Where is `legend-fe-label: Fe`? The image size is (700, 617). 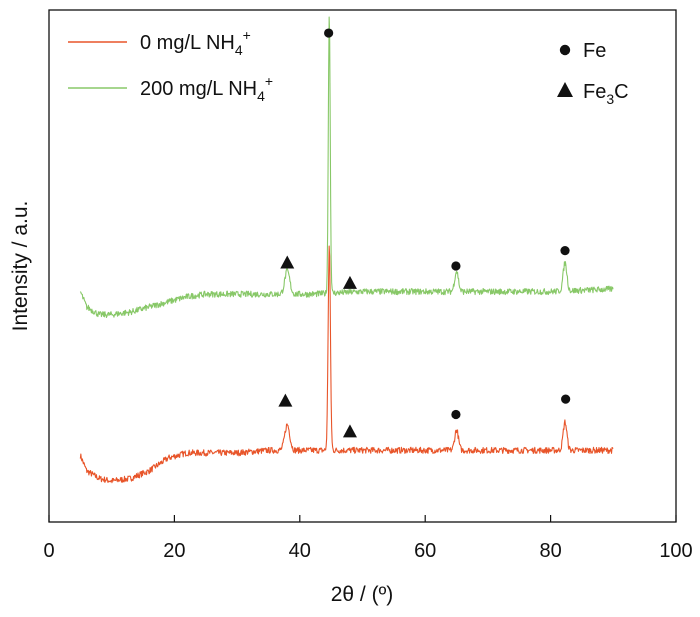 legend-fe-label: Fe is located at coordinates (594, 51).